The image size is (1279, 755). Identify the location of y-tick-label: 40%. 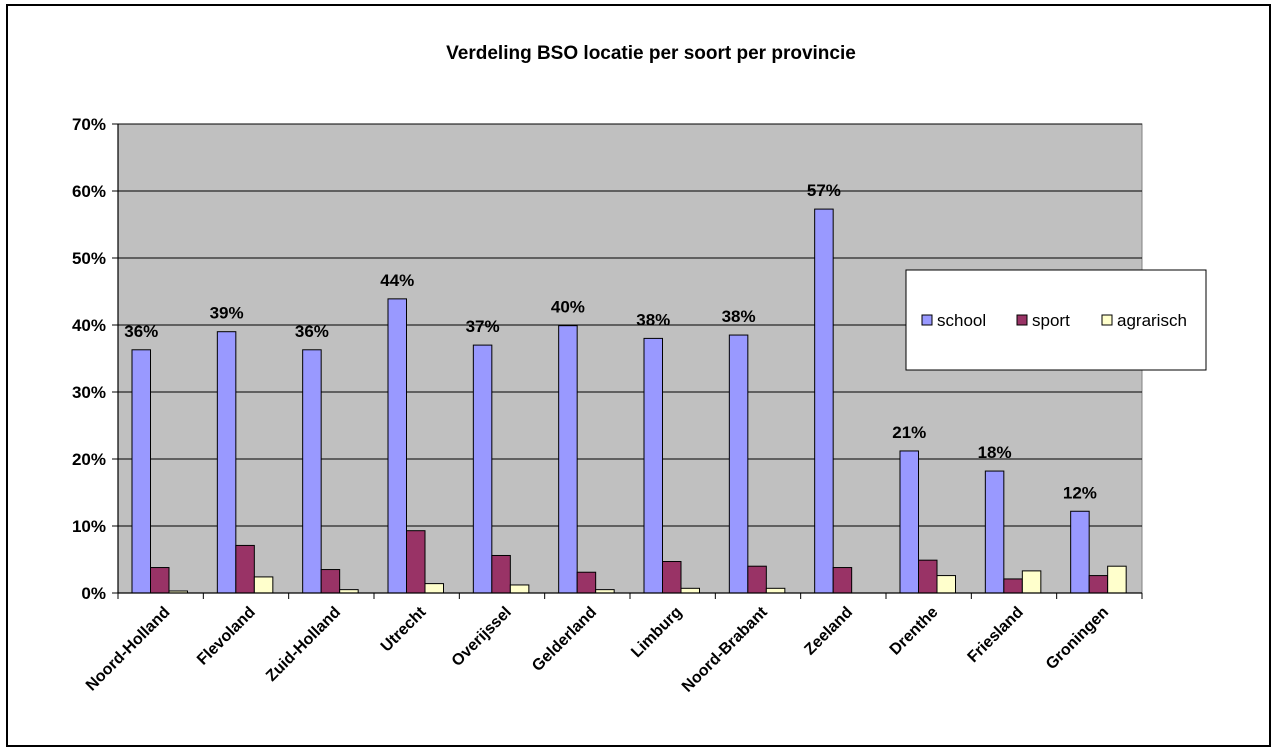
(89, 325).